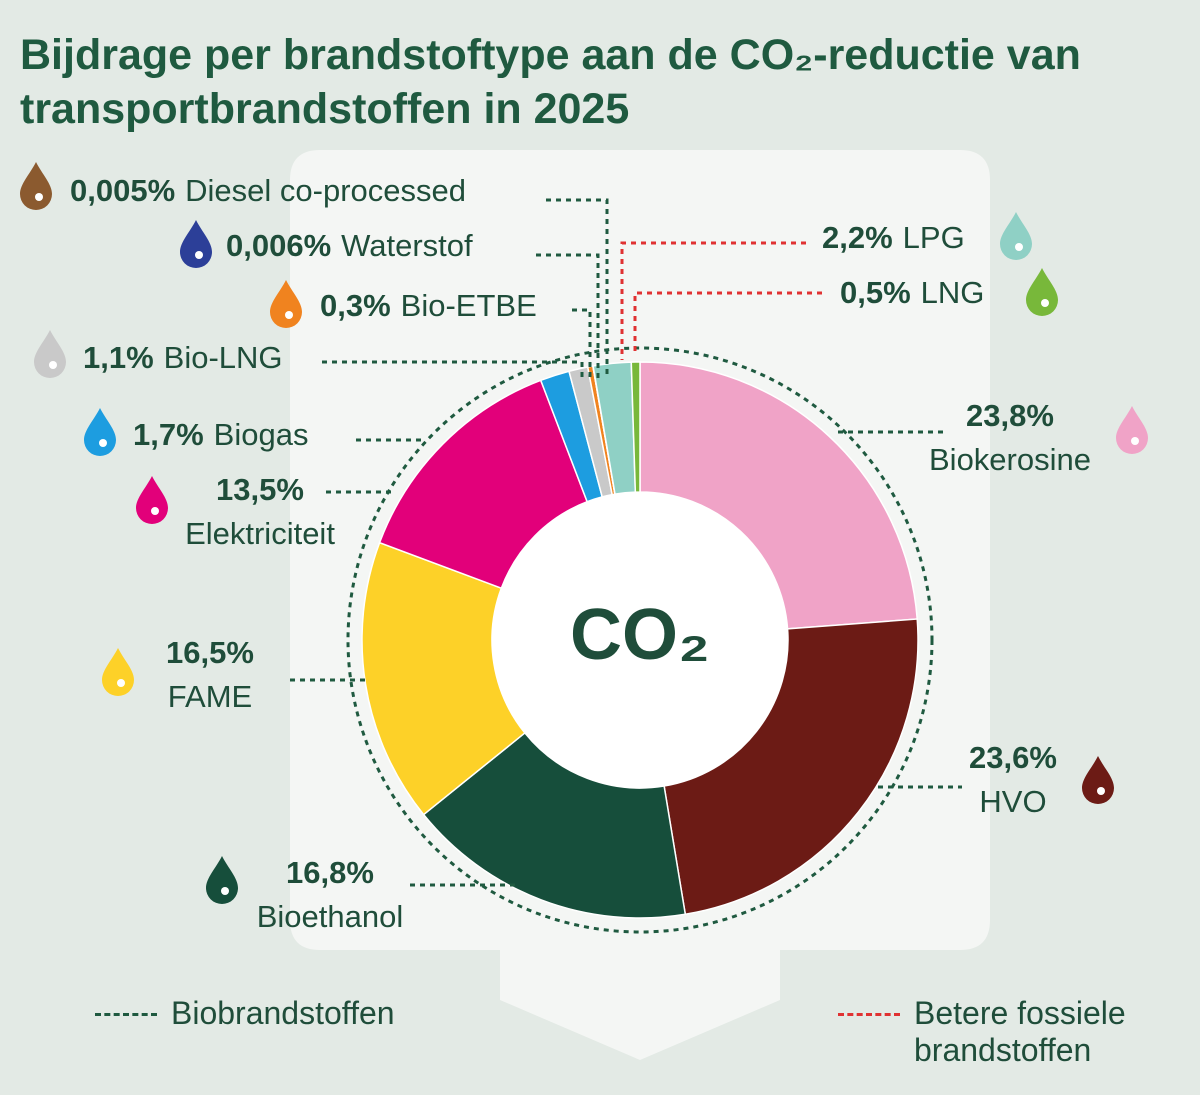 This screenshot has width=1200, height=1095. I want to click on value-label: 1,7%, so click(168, 434).